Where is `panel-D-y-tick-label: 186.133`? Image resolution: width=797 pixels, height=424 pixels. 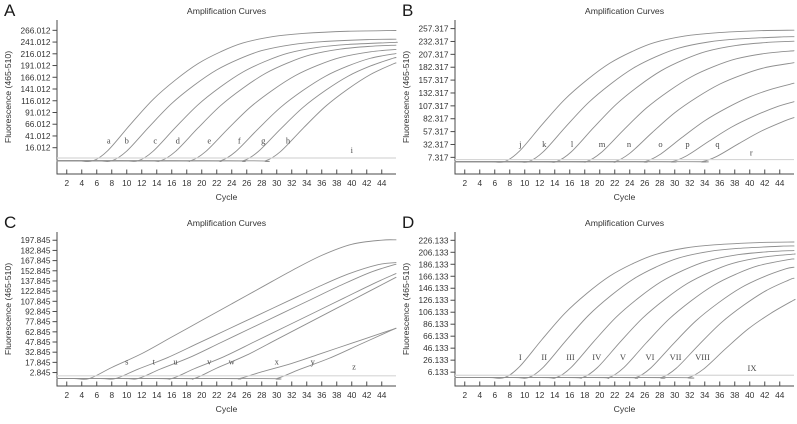
panel-D-y-tick-label: 186.133 is located at coordinates (434, 264).